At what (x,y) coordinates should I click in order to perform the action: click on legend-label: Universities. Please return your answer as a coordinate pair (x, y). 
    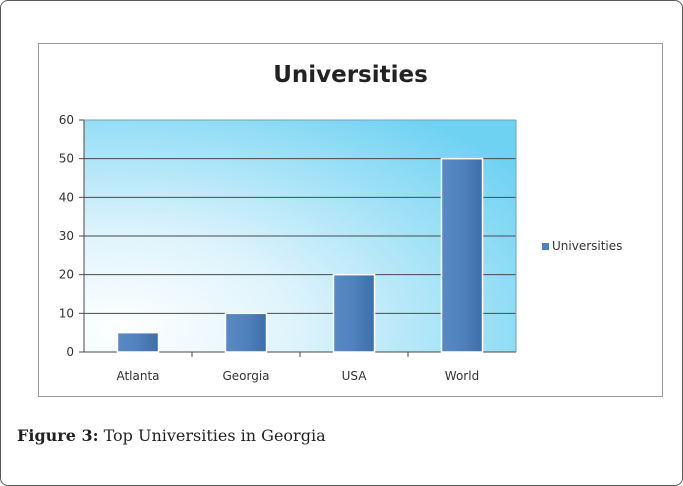
    Looking at the image, I should click on (587, 246).